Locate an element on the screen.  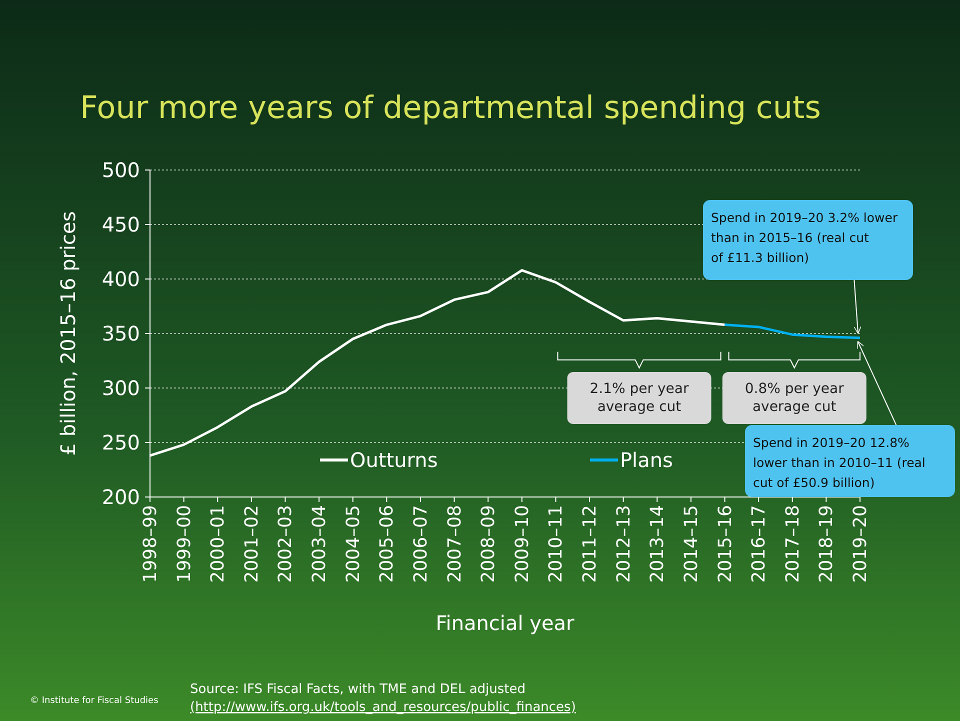
x-tick-label: 2011–12 is located at coordinates (590, 544).